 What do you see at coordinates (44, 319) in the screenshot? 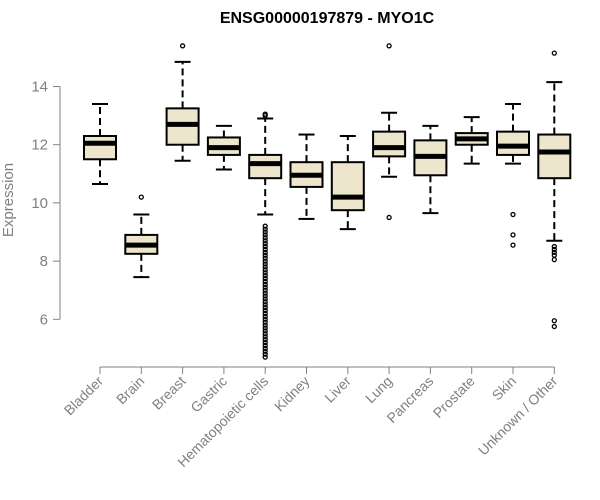
I see `y-tick-label-6: 6` at bounding box center [44, 319].